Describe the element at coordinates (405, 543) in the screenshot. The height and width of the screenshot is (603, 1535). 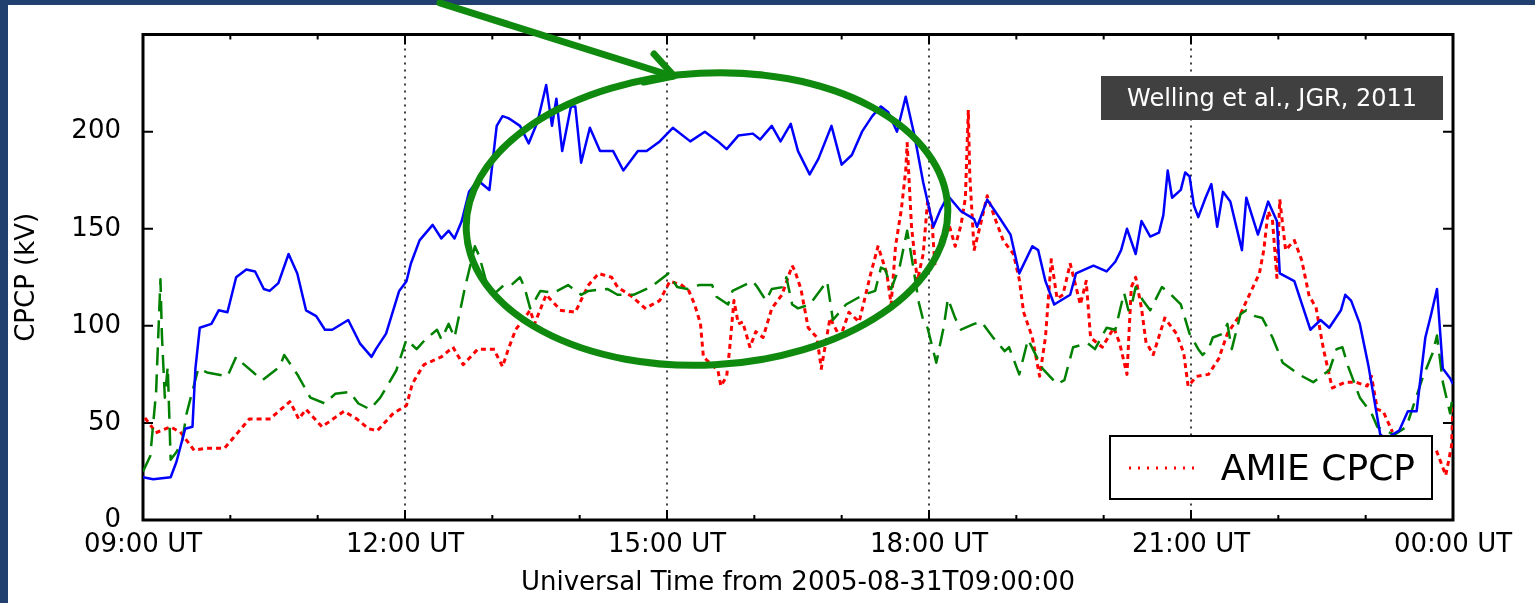
I see `x-tick-label: 12:00 UT` at that location.